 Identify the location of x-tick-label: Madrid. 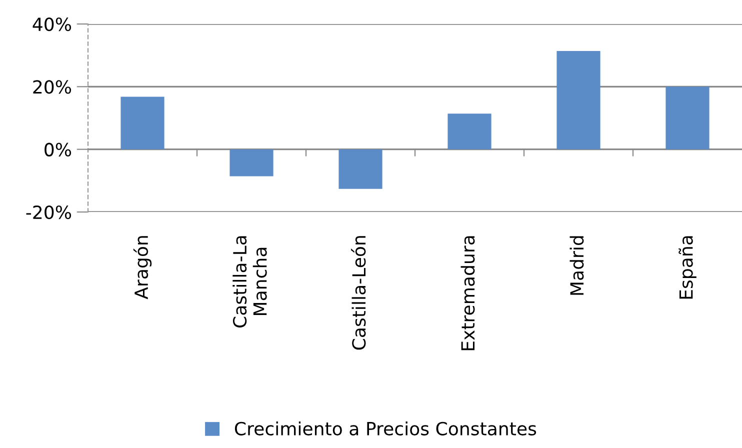
(577, 265).